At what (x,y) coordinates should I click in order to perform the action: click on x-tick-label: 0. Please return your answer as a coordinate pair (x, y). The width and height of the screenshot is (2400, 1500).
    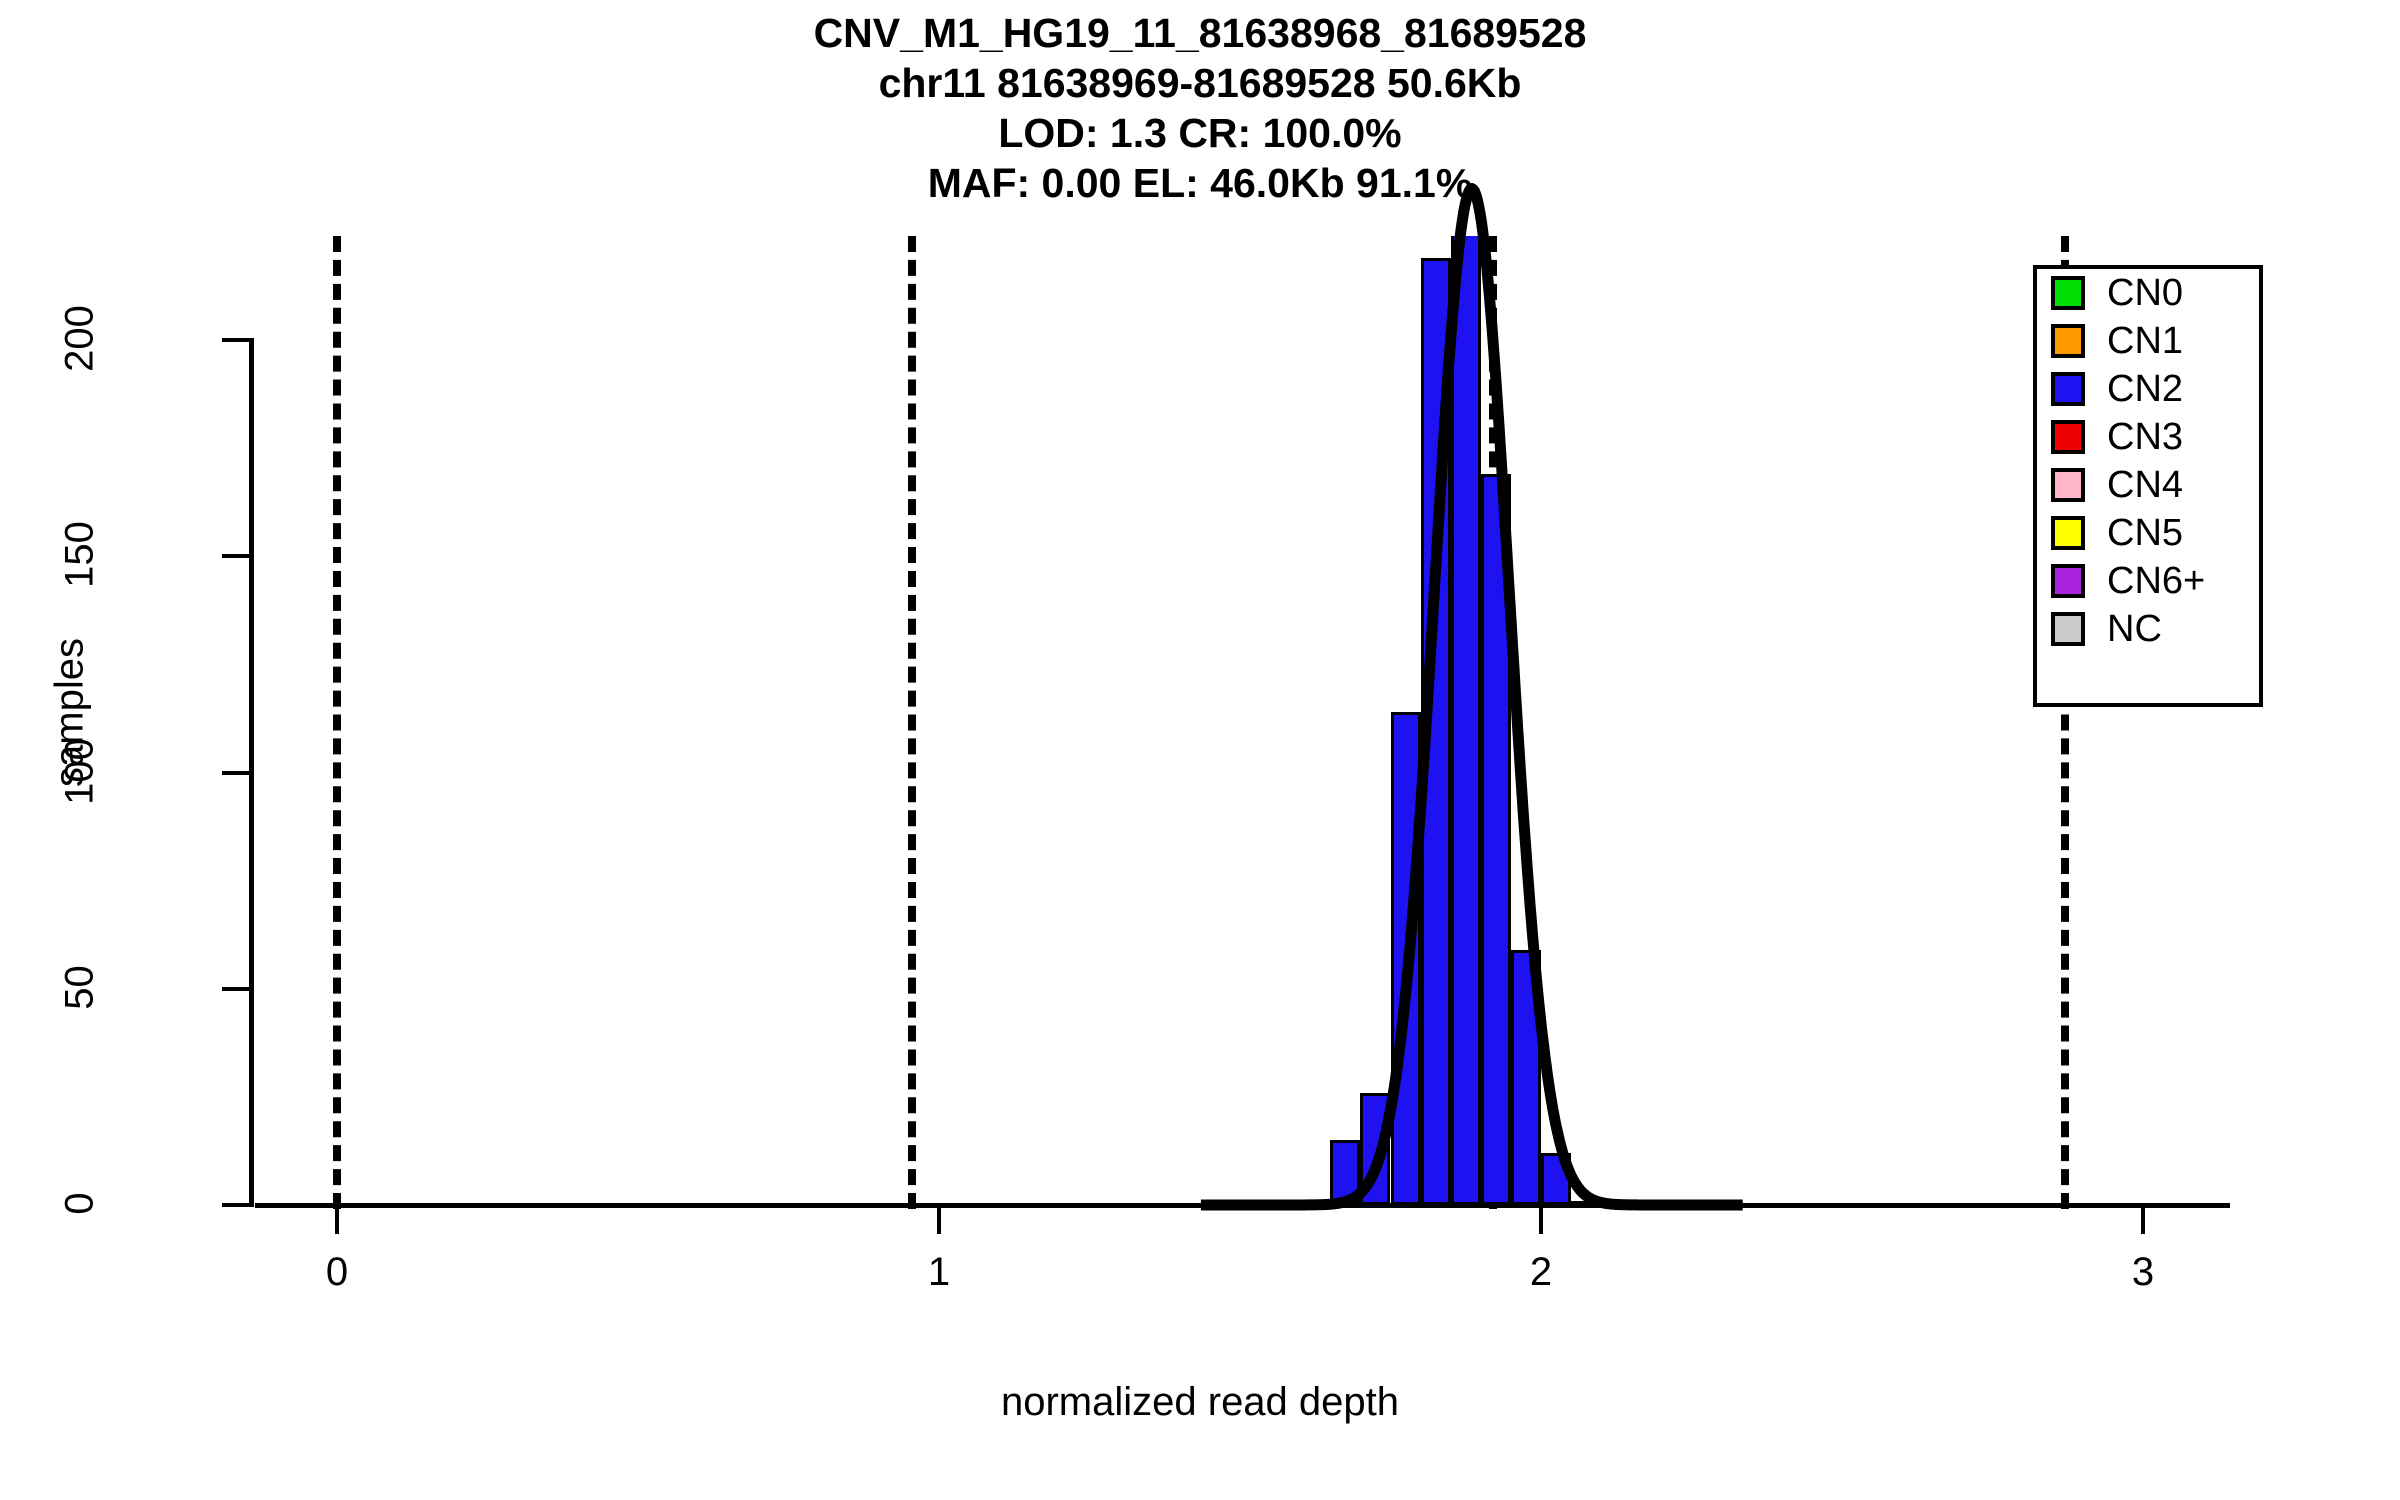
    Looking at the image, I should click on (337, 1272).